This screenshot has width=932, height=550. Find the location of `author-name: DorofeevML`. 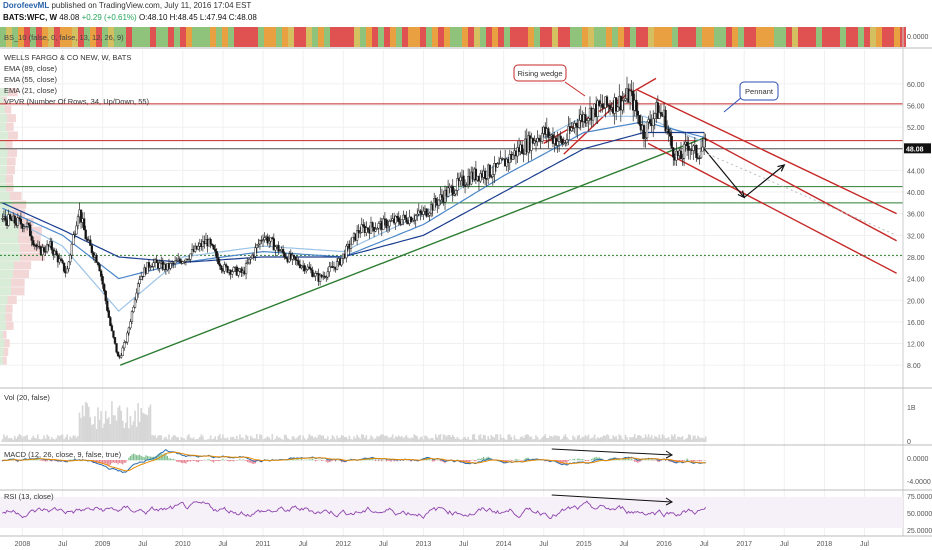

author-name: DorofeevML is located at coordinates (26, 5).